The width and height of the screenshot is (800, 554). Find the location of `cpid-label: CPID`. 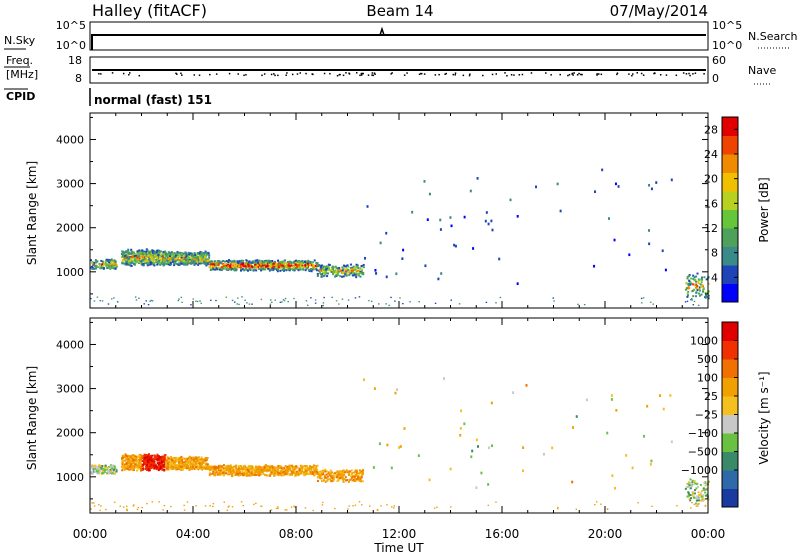

cpid-label: CPID is located at coordinates (20, 96).